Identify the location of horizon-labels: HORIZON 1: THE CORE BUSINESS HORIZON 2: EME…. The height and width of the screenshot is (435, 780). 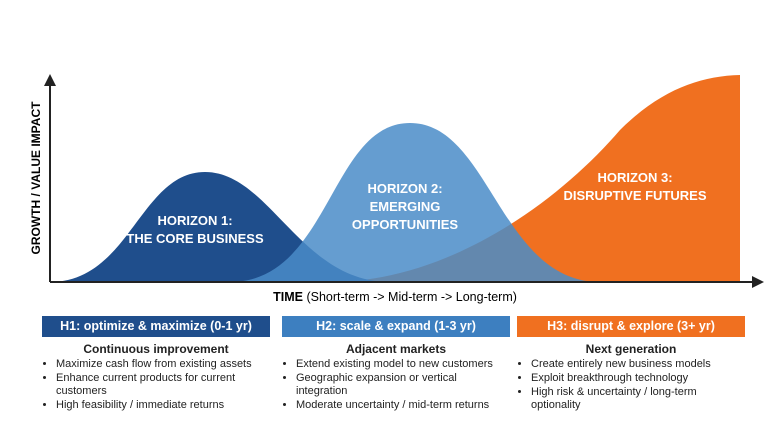
(416, 208).